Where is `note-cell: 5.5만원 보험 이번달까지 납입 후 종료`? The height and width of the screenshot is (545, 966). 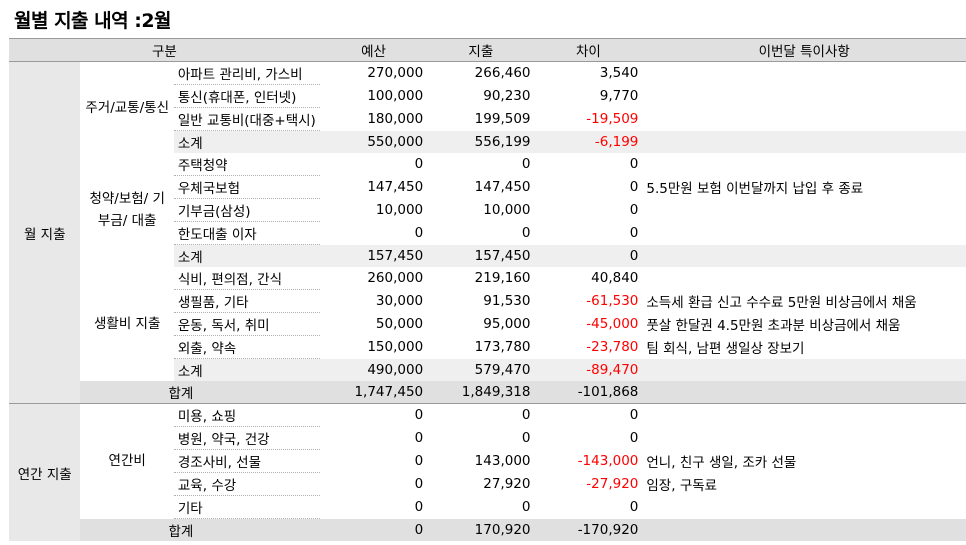 note-cell: 5.5만원 보험 이번달까지 납입 후 종료 is located at coordinates (755, 189).